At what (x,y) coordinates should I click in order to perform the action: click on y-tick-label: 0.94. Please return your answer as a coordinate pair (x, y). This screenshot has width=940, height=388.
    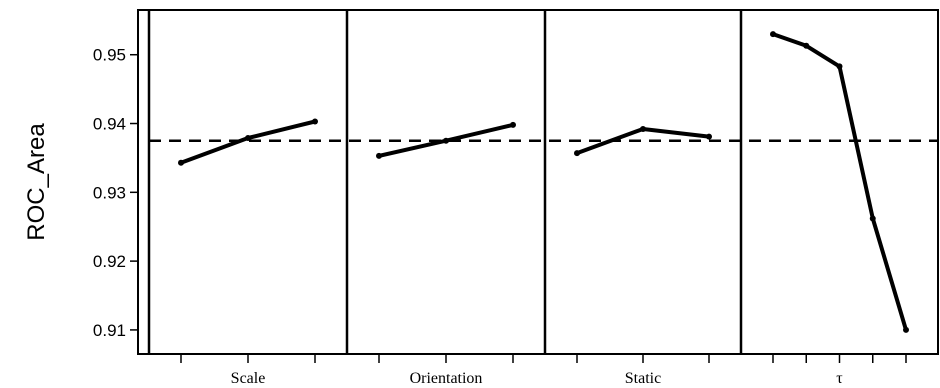
    Looking at the image, I should click on (109, 124).